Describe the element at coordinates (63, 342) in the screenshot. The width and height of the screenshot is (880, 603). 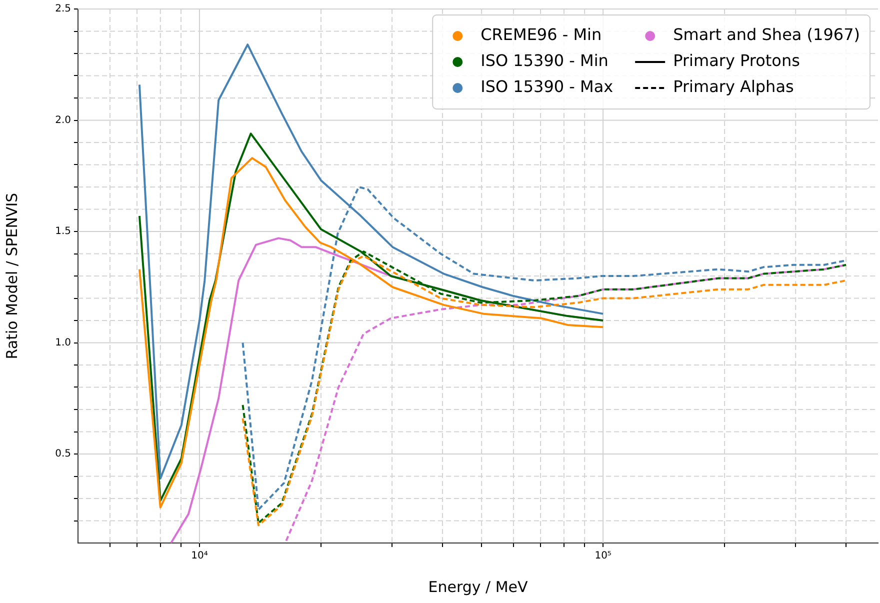
I see `y-tick-label: 1.0` at that location.